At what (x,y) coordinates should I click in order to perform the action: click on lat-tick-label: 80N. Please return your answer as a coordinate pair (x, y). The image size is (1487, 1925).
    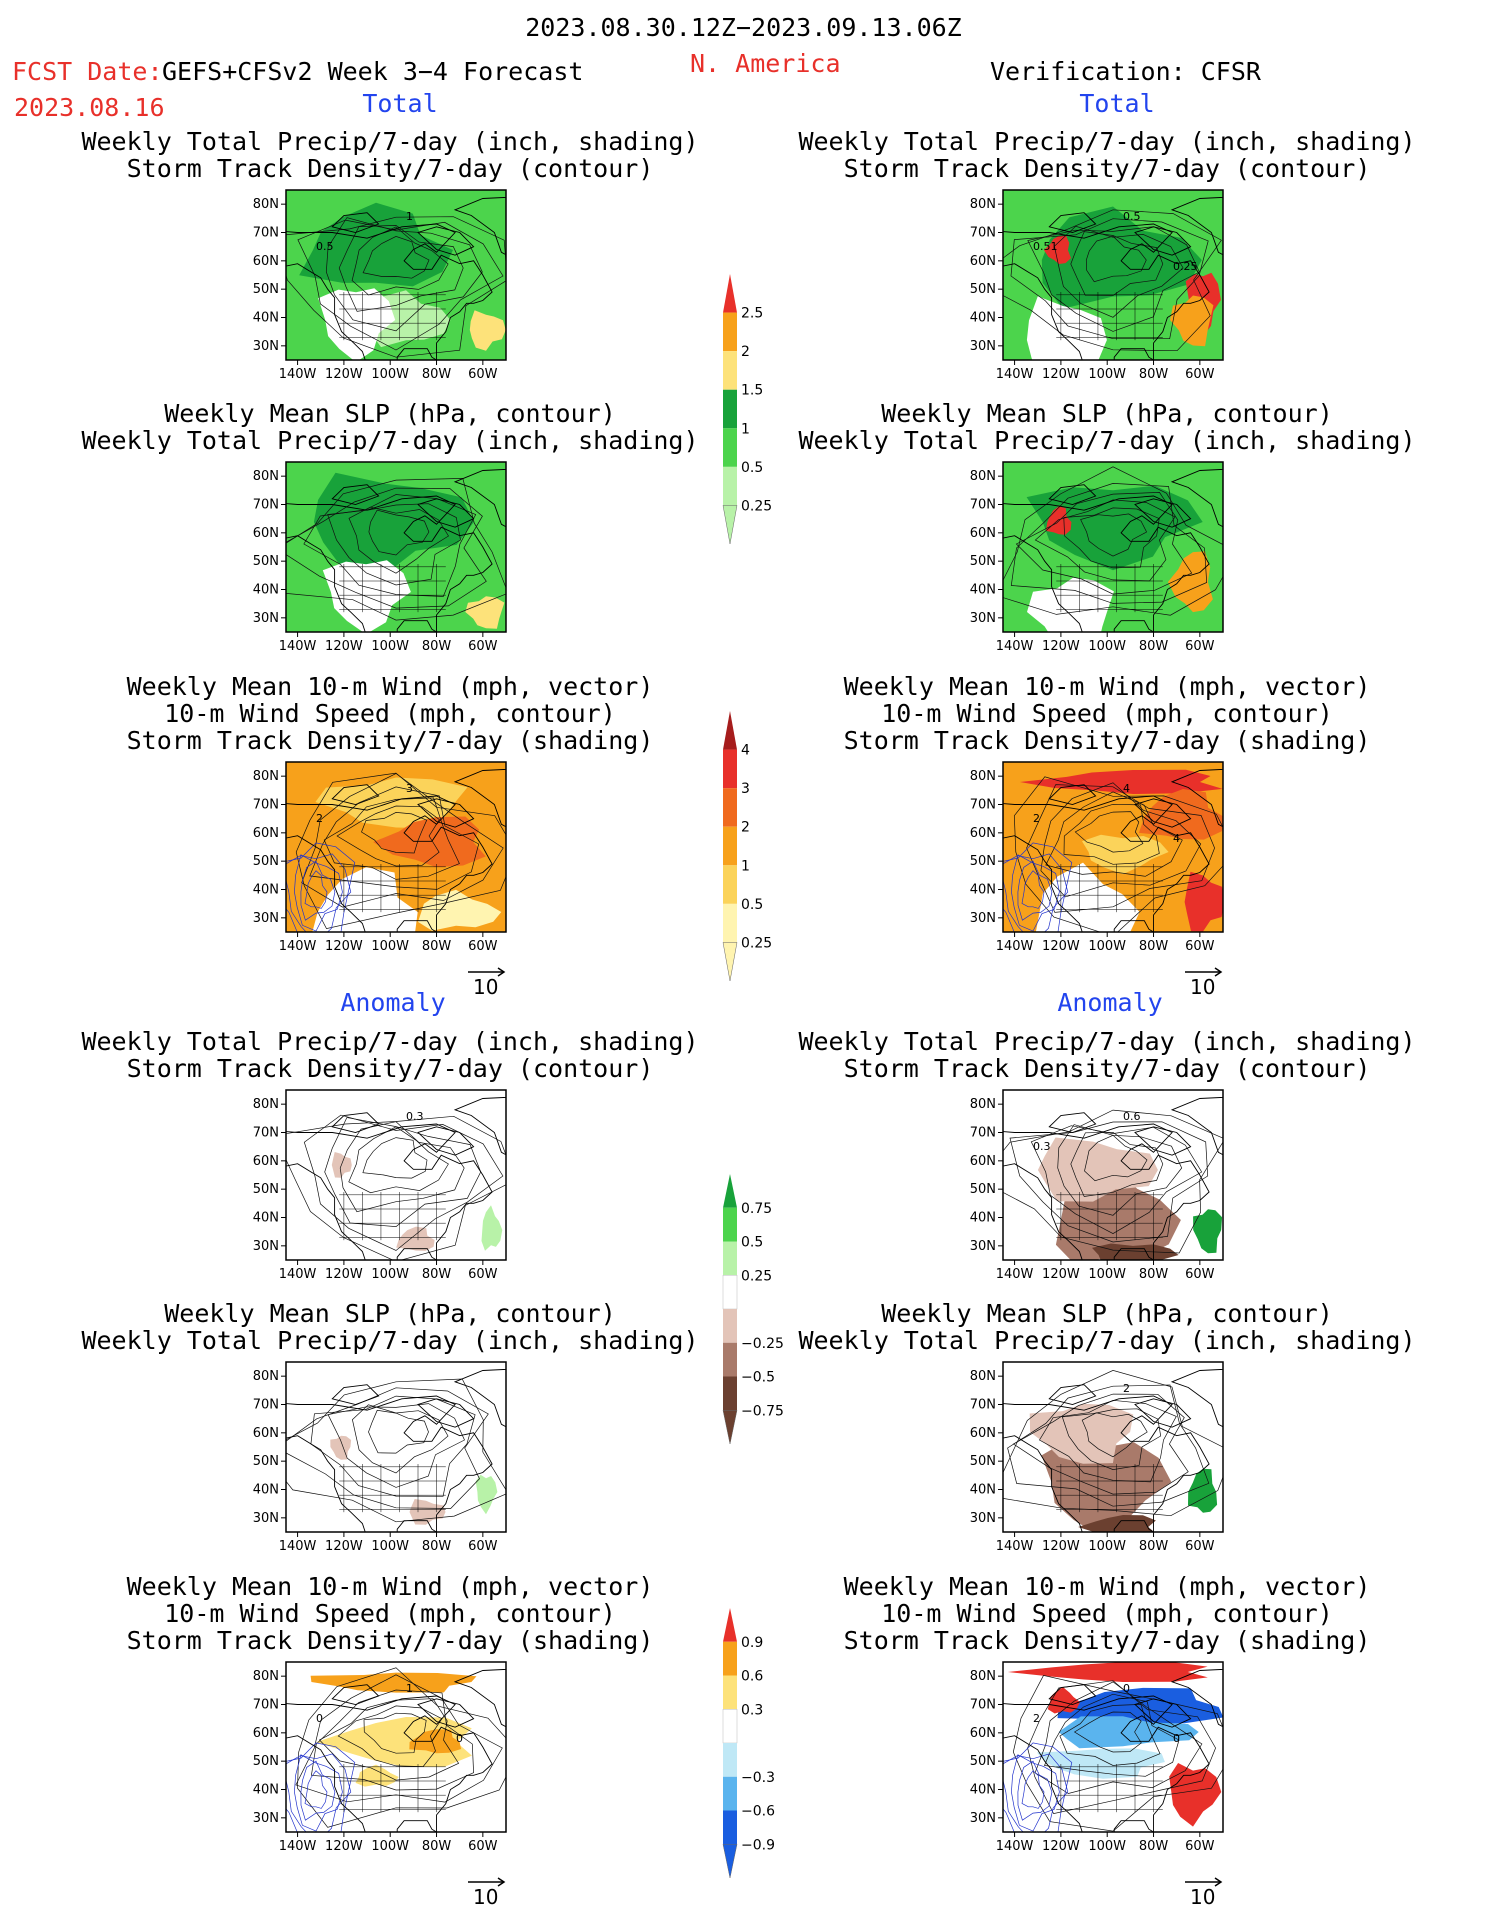
    Looking at the image, I should click on (266, 1104).